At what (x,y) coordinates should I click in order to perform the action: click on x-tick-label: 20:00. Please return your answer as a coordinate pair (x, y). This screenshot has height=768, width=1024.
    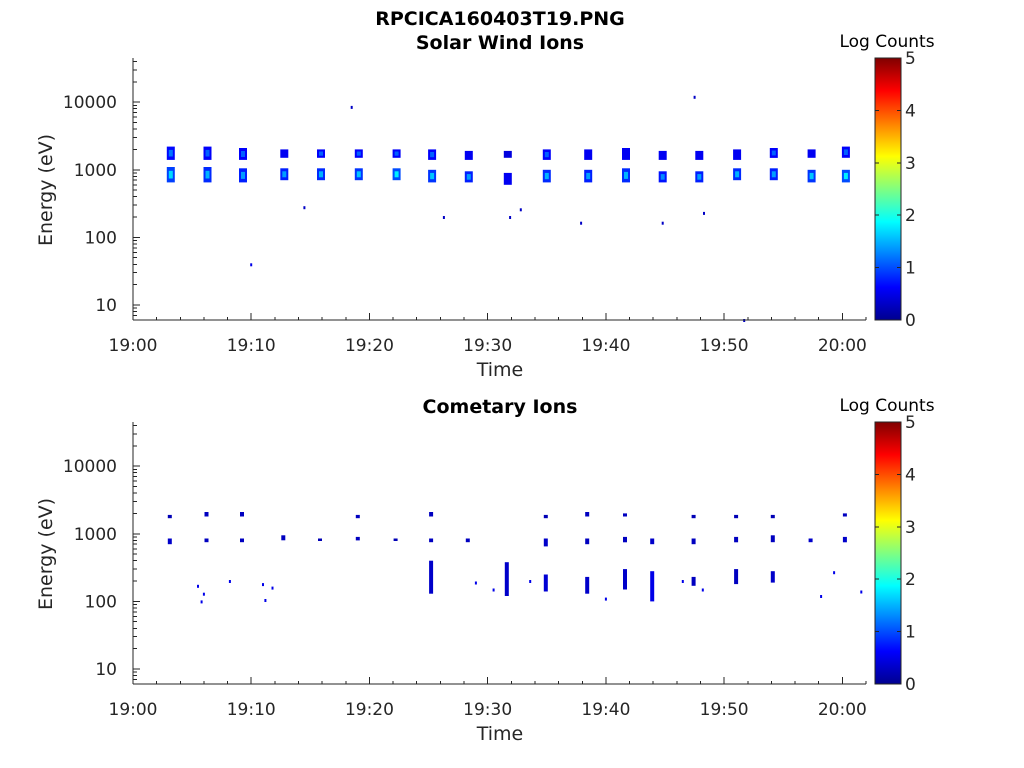
    Looking at the image, I should click on (842, 346).